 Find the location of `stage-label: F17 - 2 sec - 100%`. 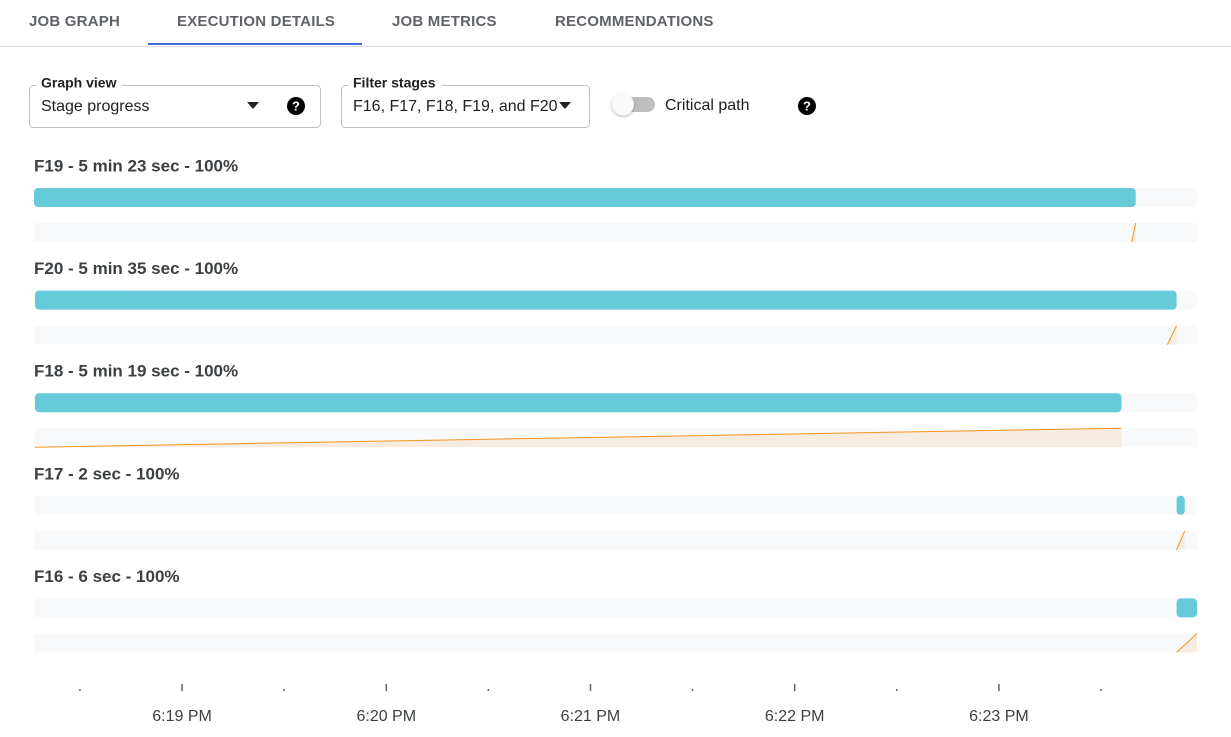

stage-label: F17 - 2 sec - 100% is located at coordinates (107, 473).